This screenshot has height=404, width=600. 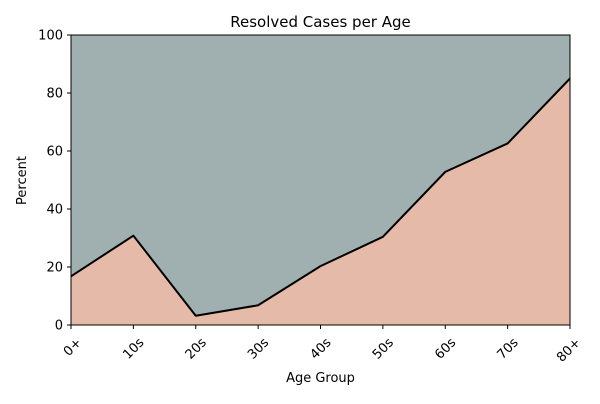 What do you see at coordinates (569, 350) in the screenshot?
I see `x-tick-label: 80+` at bounding box center [569, 350].